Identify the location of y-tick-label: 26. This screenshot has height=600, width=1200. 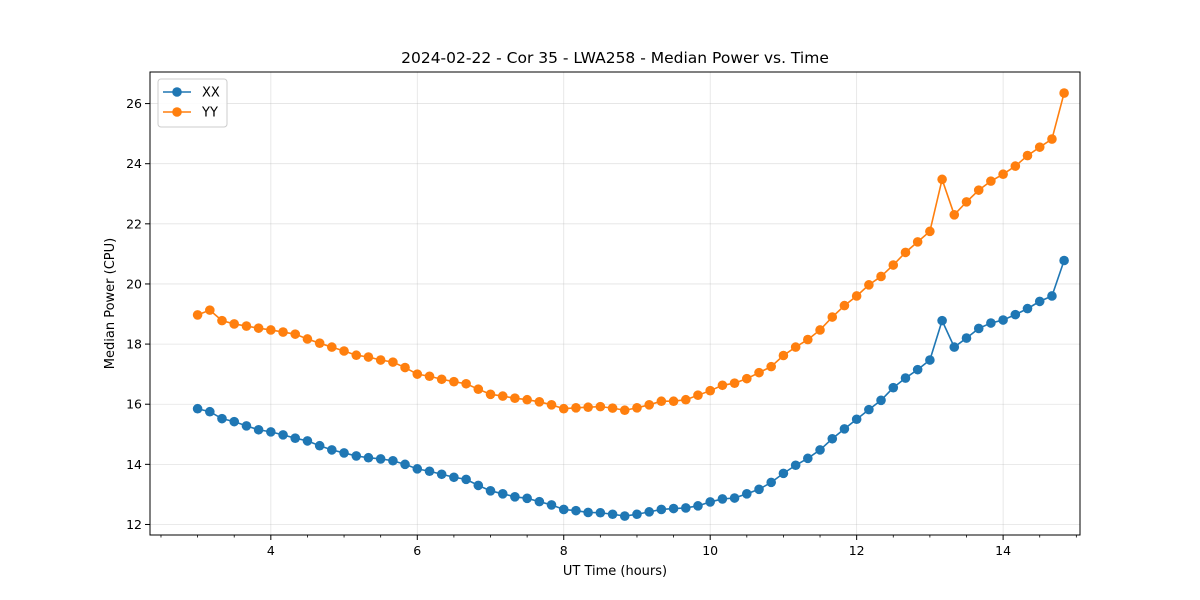
(134, 103).